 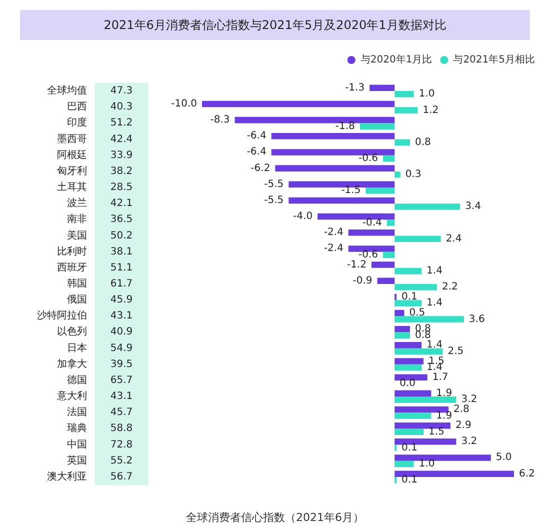 What do you see at coordinates (72, 139) in the screenshot?
I see `y-tick-label: 墨西哥` at bounding box center [72, 139].